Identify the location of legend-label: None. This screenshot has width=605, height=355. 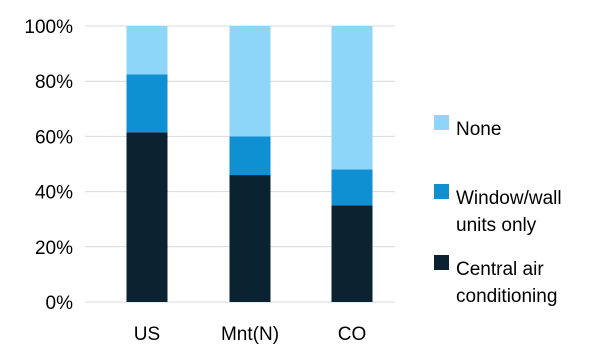
(478, 129).